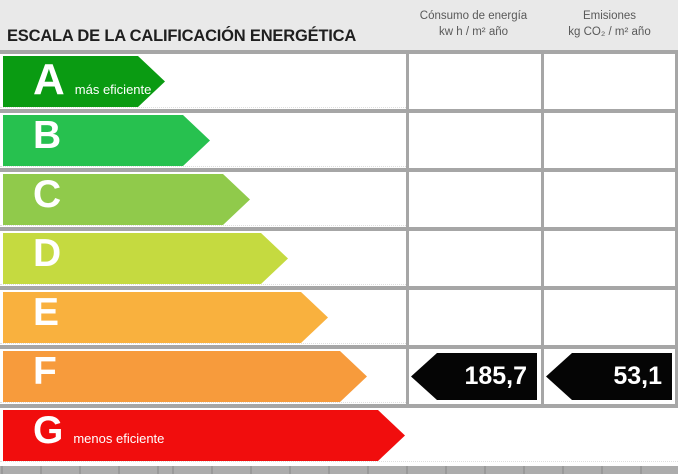 The image size is (678, 474). I want to click on emissions-header-line2: kg CO₂ / m² año, so click(609, 32).